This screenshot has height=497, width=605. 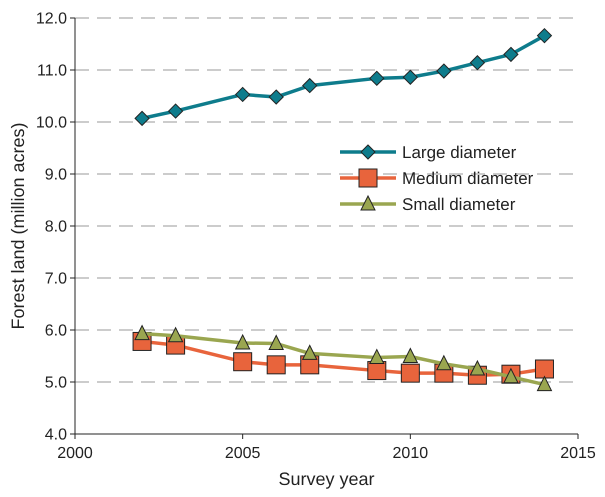 What do you see at coordinates (459, 152) in the screenshot?
I see `legend-label: Large diameter` at bounding box center [459, 152].